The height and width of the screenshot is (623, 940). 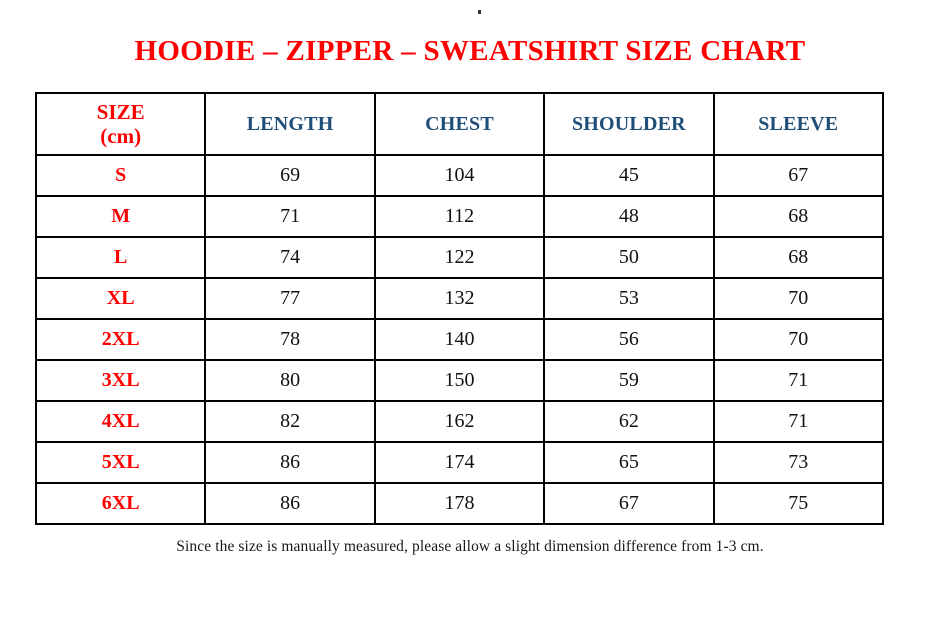 What do you see at coordinates (120, 421) in the screenshot?
I see `size-label-cell: 4XL` at bounding box center [120, 421].